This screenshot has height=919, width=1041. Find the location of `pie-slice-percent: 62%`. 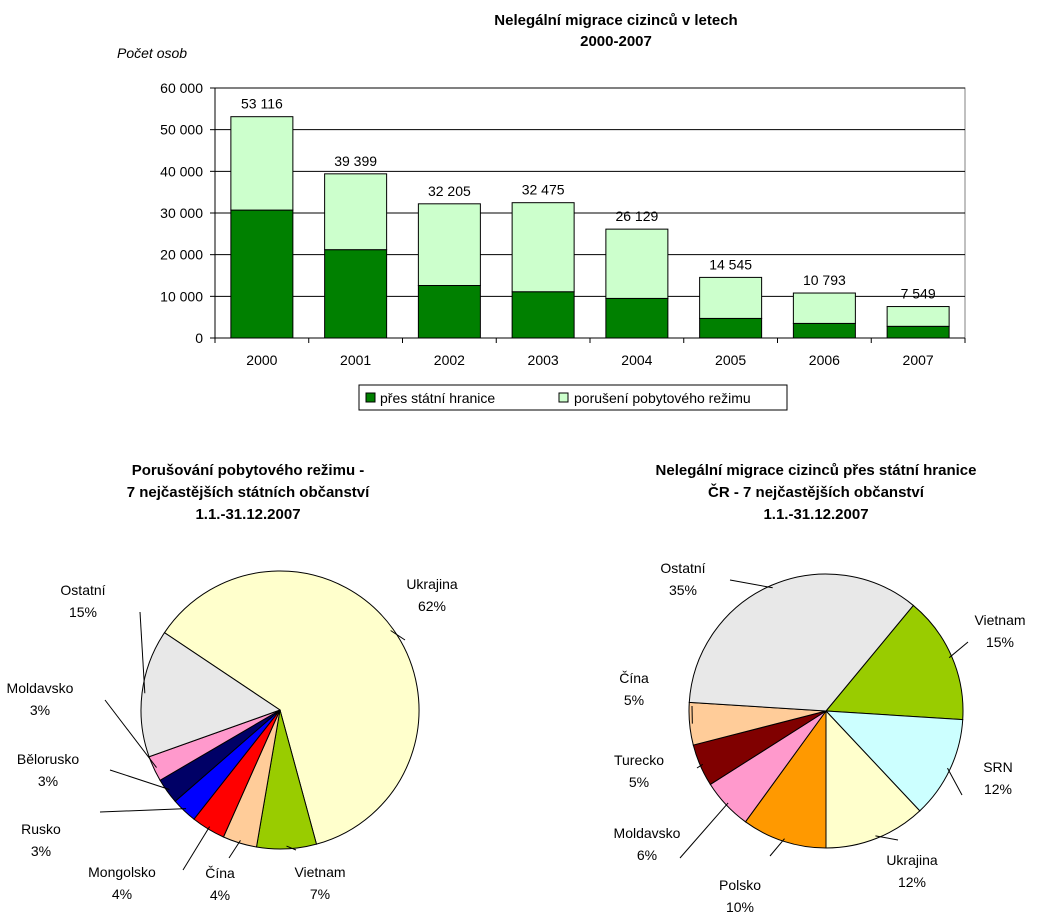

pie-slice-percent: 62% is located at coordinates (432, 606).